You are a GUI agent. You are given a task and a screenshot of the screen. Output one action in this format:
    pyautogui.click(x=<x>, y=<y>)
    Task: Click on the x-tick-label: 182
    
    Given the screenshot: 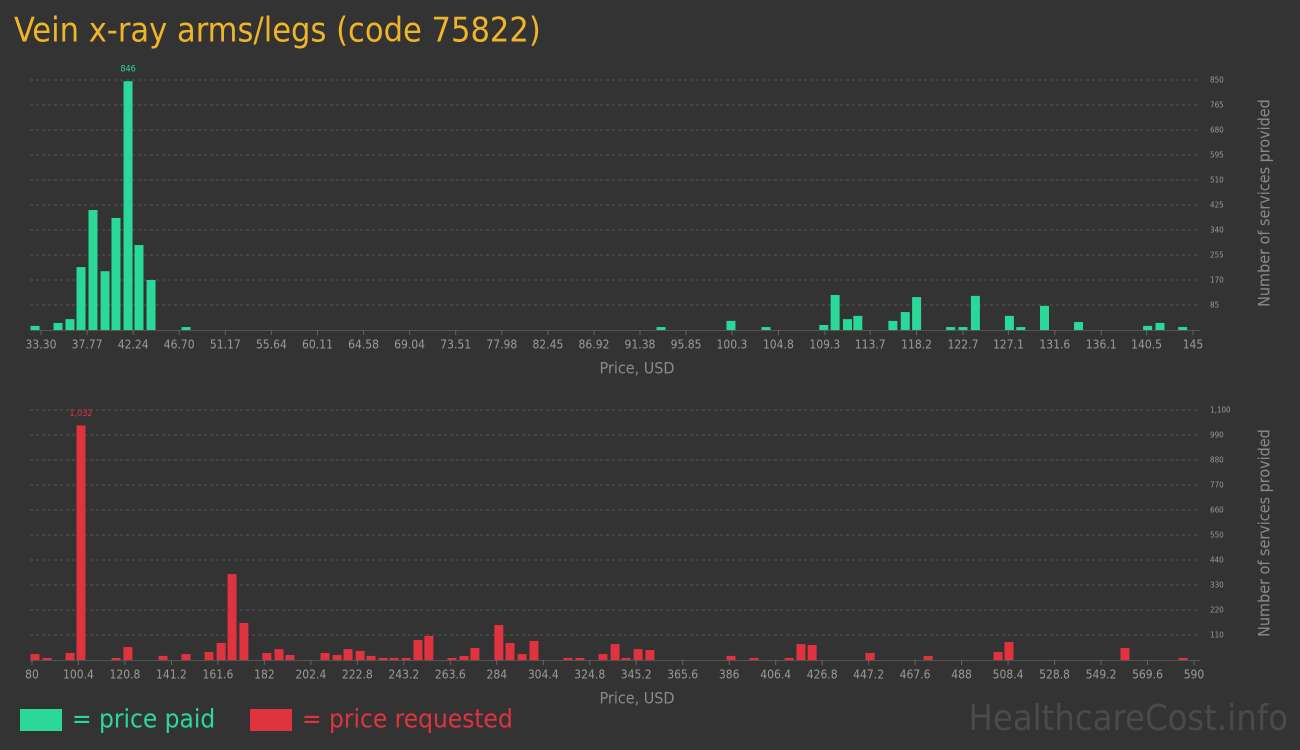 What is the action you would take?
    pyautogui.click(x=264, y=675)
    